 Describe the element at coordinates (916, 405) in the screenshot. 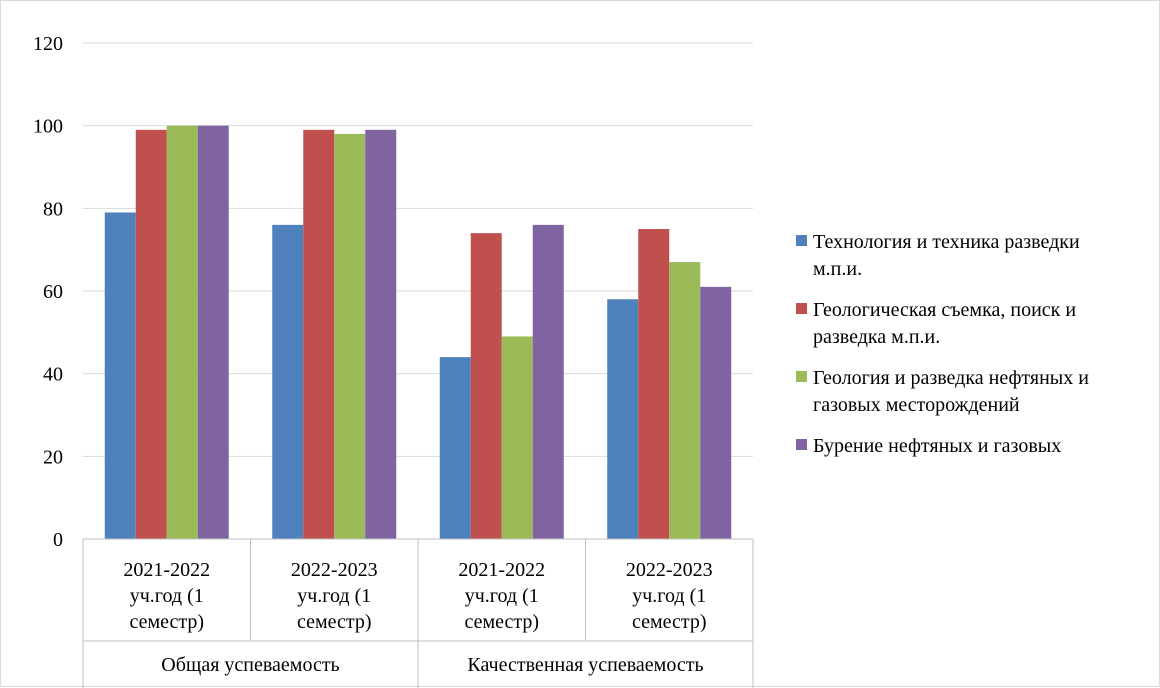

I see `legend-label: газовых месторождений` at that location.